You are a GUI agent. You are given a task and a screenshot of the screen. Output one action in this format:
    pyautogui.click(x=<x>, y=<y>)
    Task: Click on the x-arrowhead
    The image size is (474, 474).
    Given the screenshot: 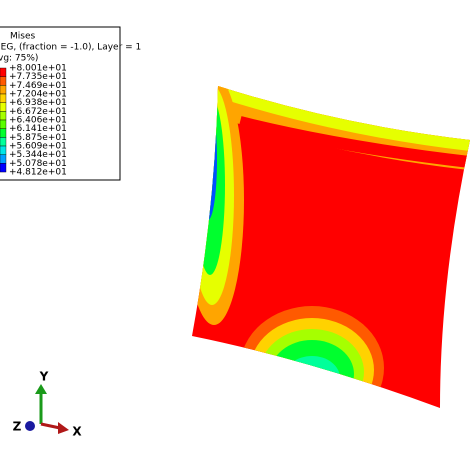 What is the action you would take?
    pyautogui.click(x=63, y=428)
    